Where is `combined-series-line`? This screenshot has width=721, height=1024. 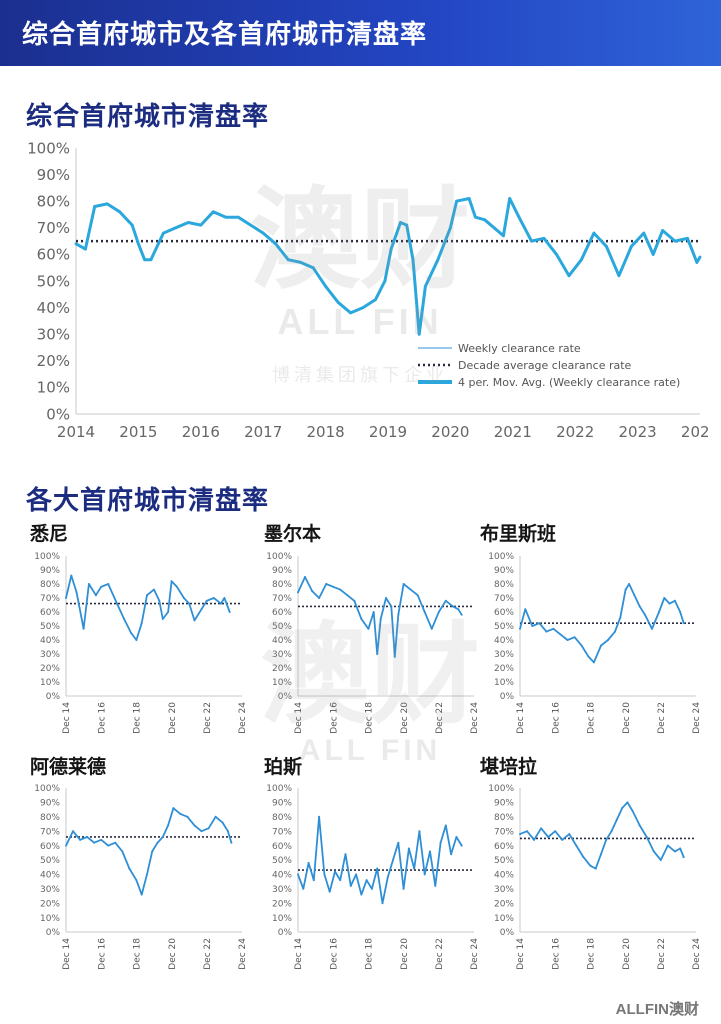
combined-series-line is located at coordinates (388, 266).